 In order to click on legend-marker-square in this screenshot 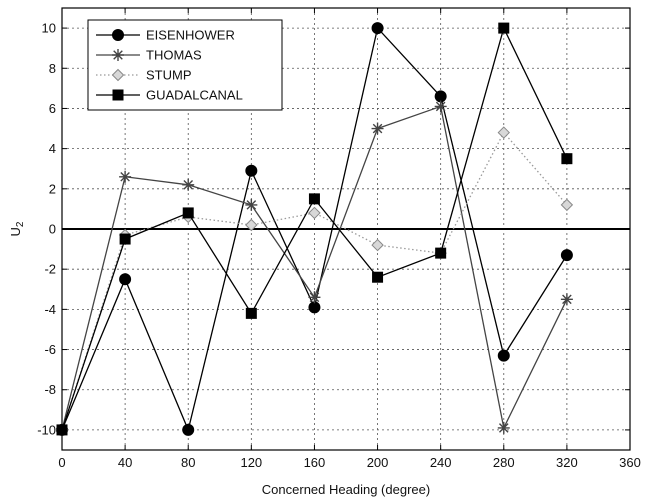, I will do `click(118, 95)`.